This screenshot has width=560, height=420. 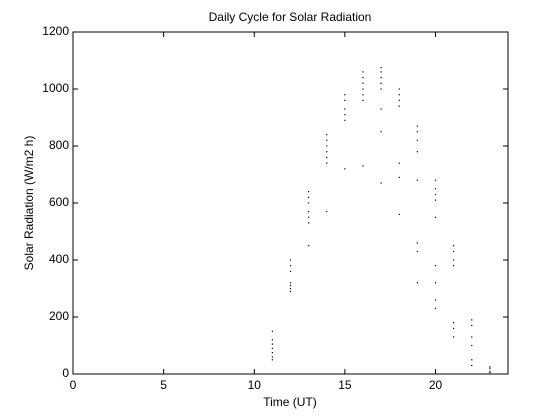 What do you see at coordinates (59, 145) in the screenshot?
I see `y-tick-label: 800` at bounding box center [59, 145].